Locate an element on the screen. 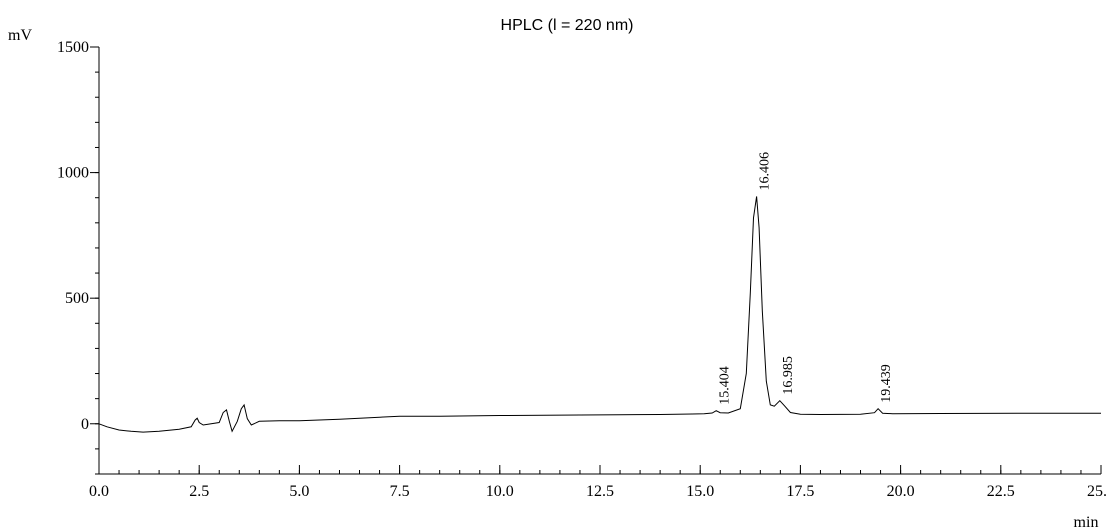  peak-labels: 15.404 16.406 16.985 19.439 is located at coordinates (805, 278).